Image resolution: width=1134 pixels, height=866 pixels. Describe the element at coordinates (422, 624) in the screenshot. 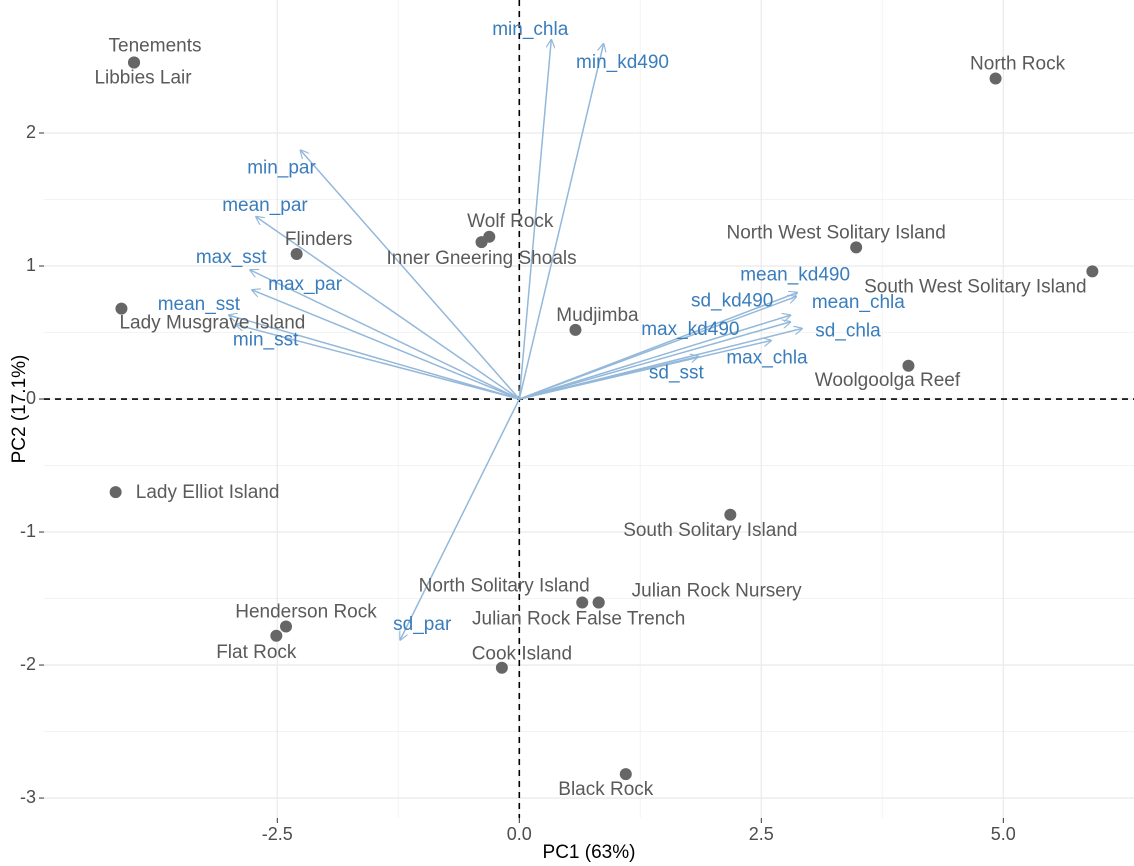

I see `loading-label: sd_par` at that location.